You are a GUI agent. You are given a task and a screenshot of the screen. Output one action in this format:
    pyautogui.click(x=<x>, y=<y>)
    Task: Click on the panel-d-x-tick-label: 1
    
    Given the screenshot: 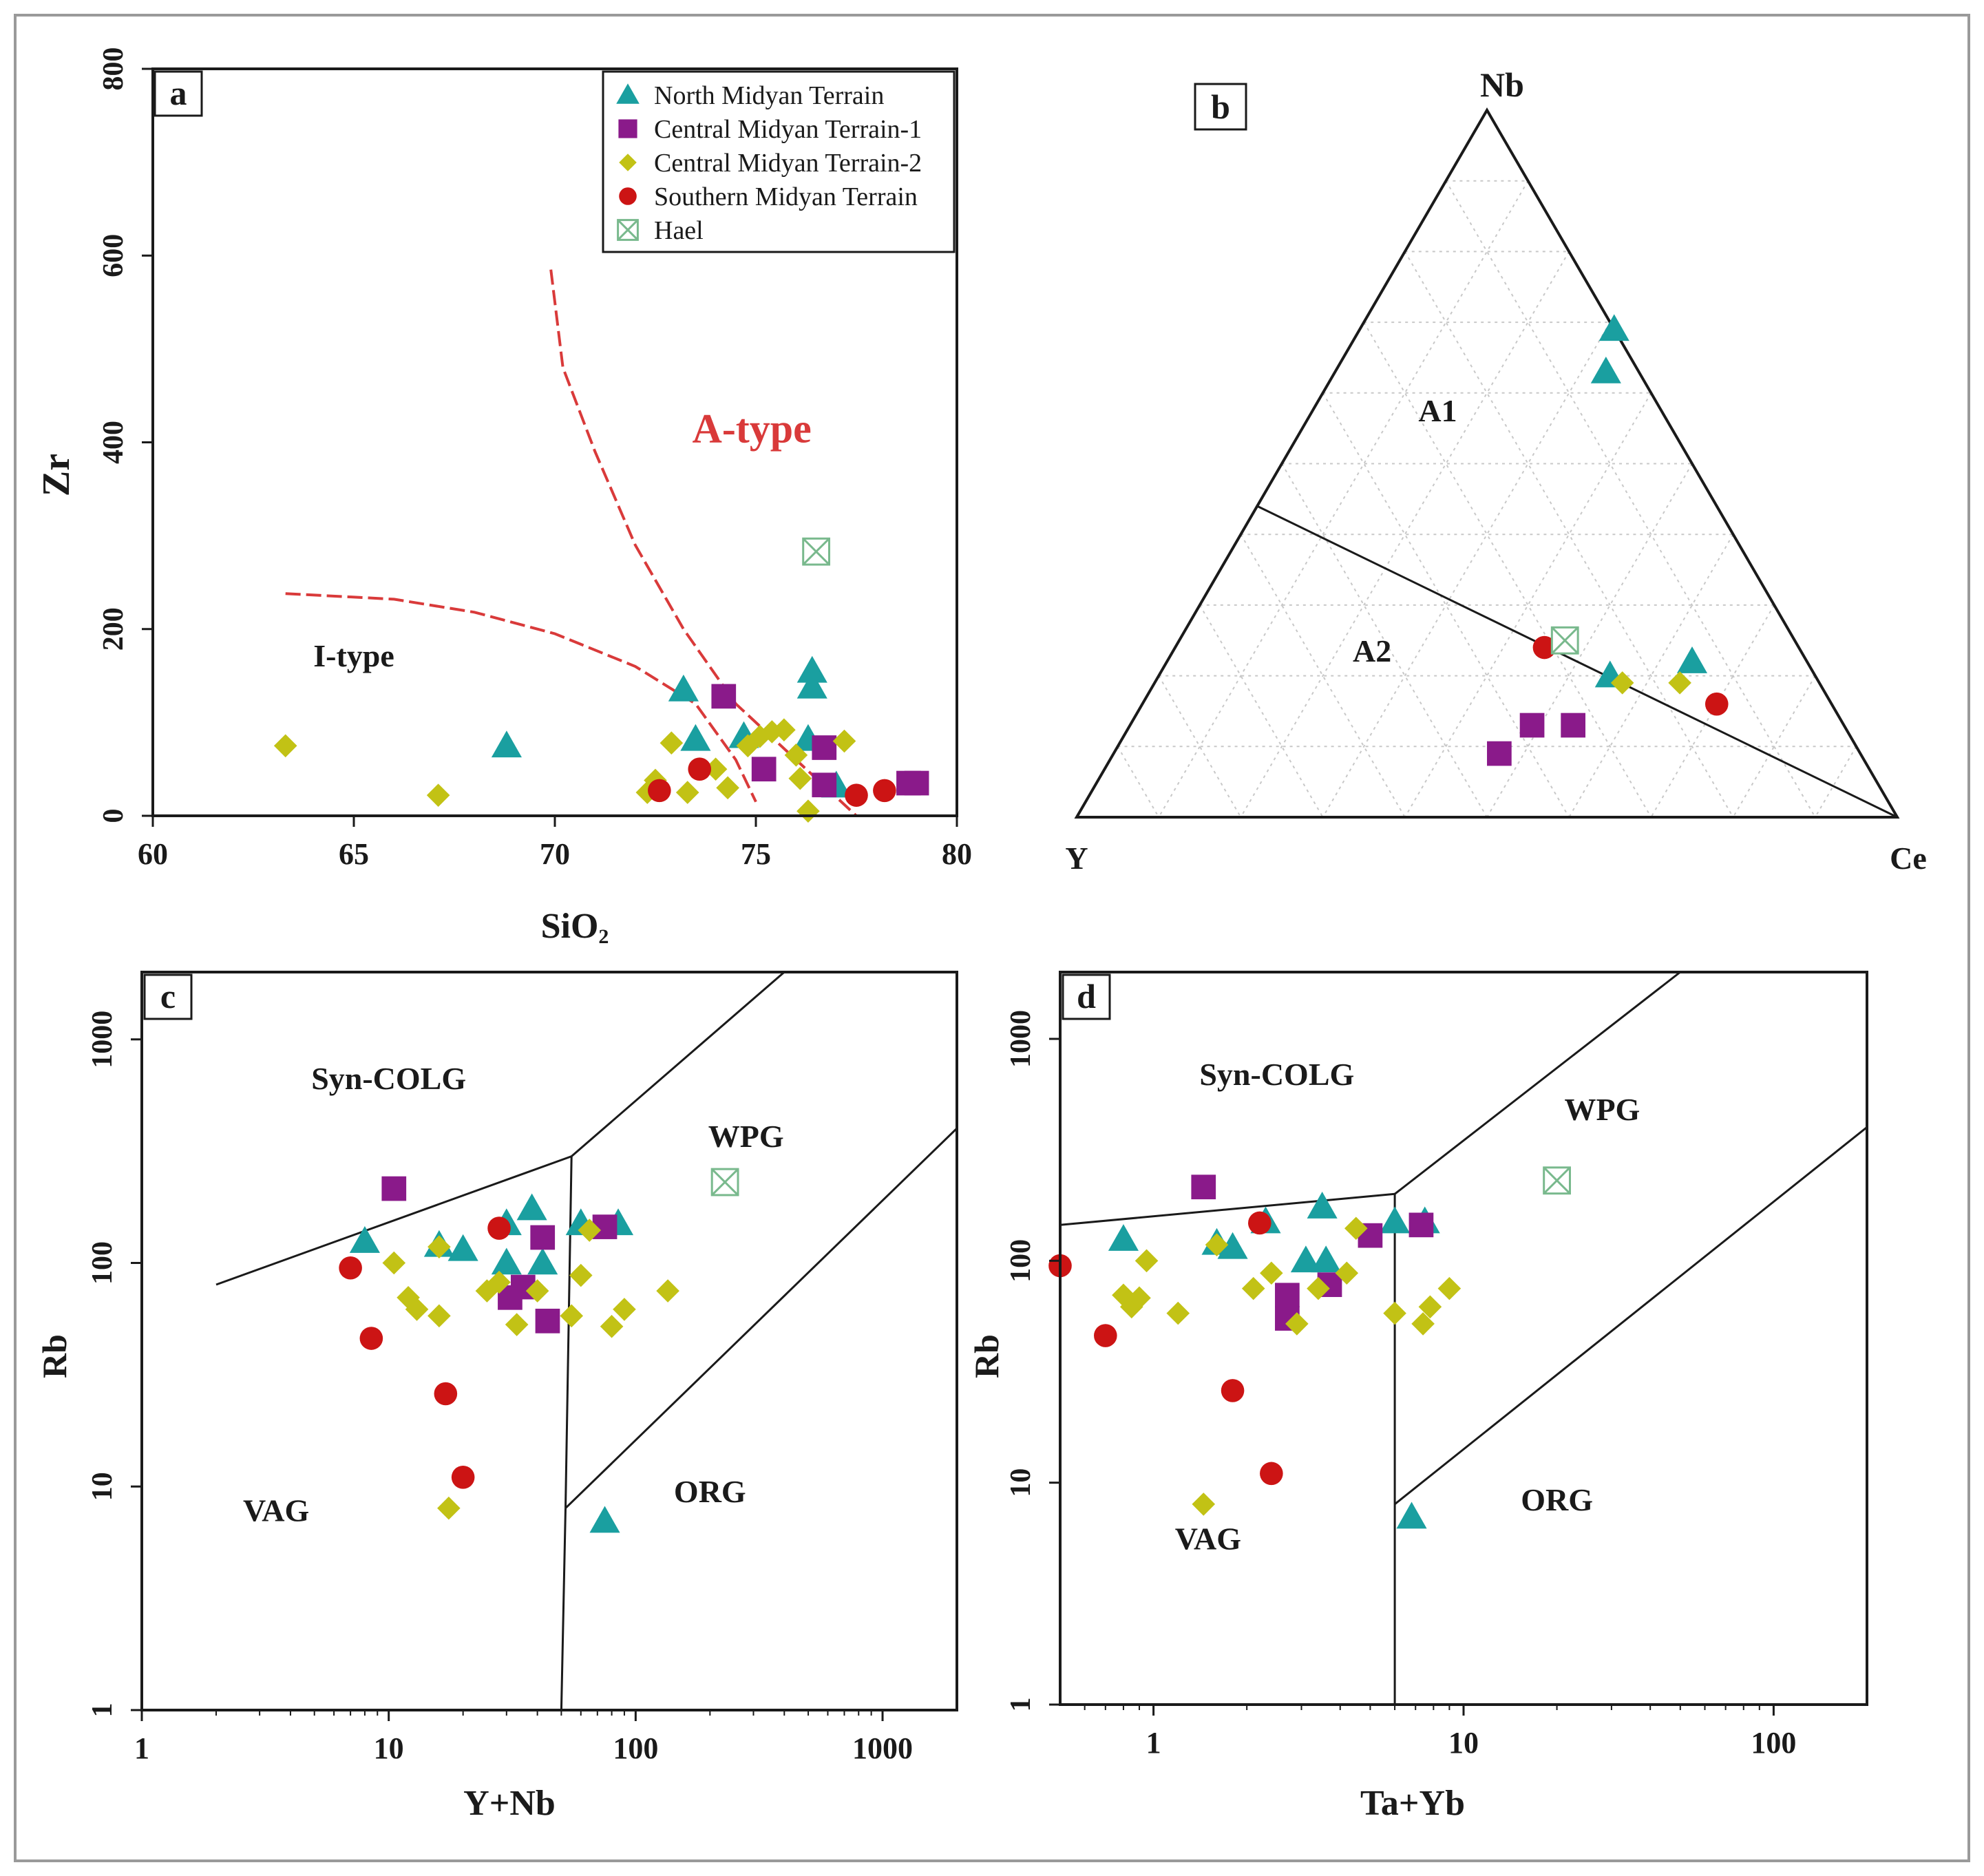 What is the action you would take?
    pyautogui.click(x=1153, y=1743)
    